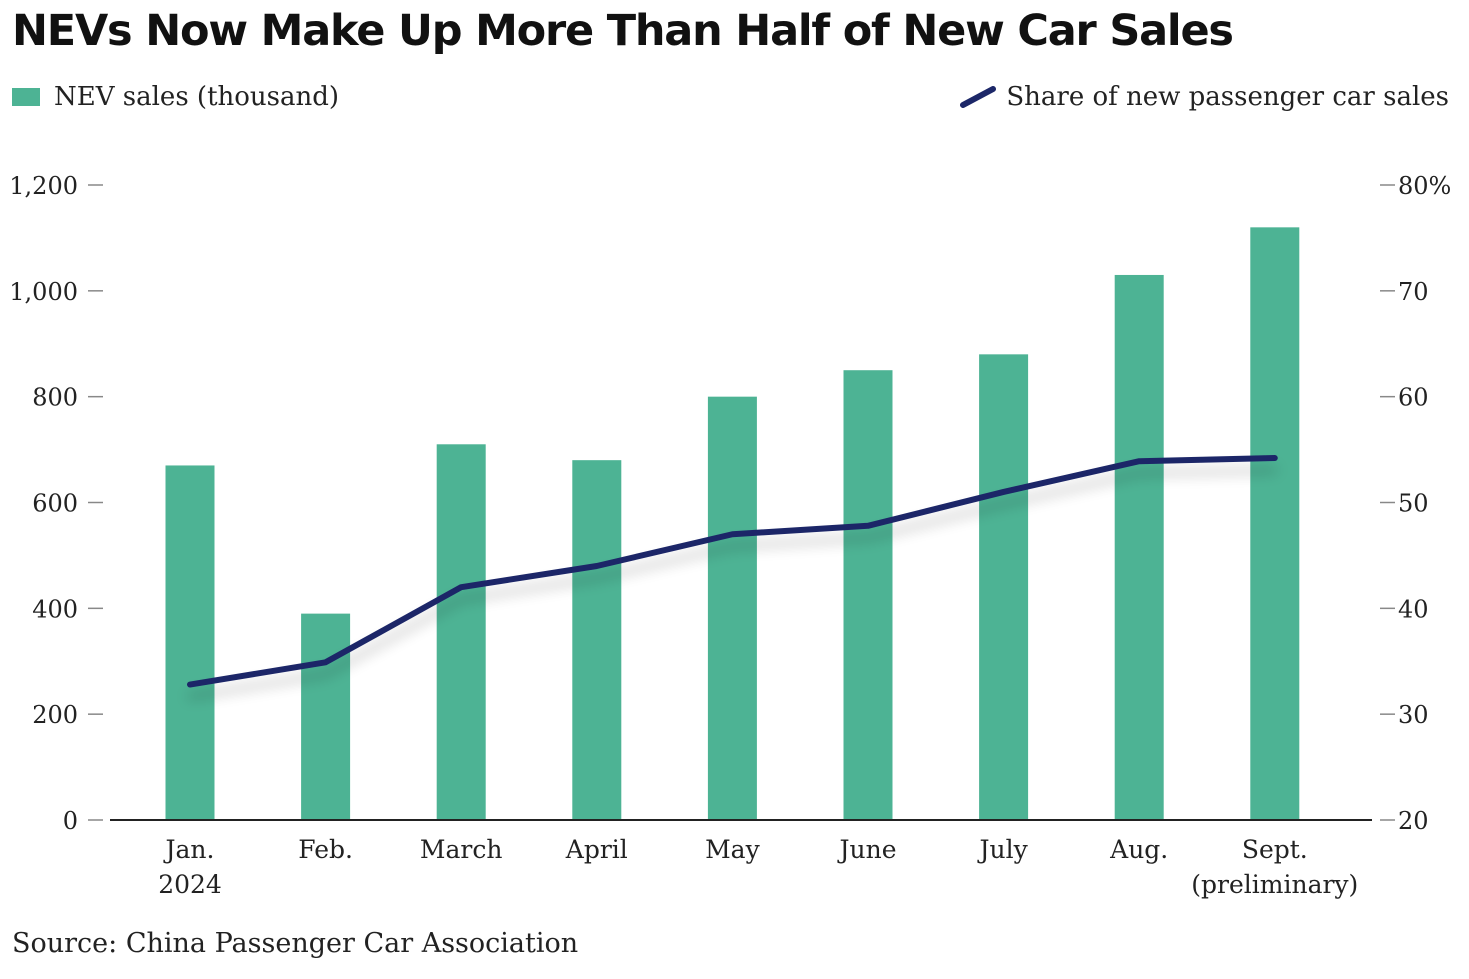  Describe the element at coordinates (55, 715) in the screenshot. I see `left-tick-label: 200` at that location.